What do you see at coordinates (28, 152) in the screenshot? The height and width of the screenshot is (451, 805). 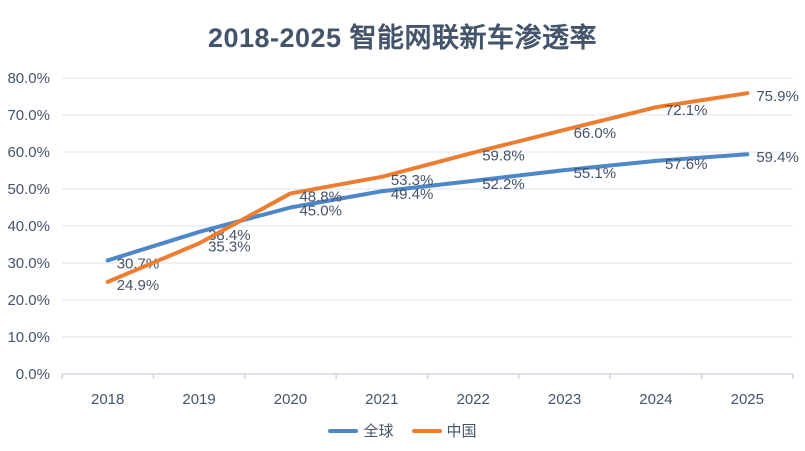 I see `y-axis-tick-label: 60.0%` at bounding box center [28, 152].